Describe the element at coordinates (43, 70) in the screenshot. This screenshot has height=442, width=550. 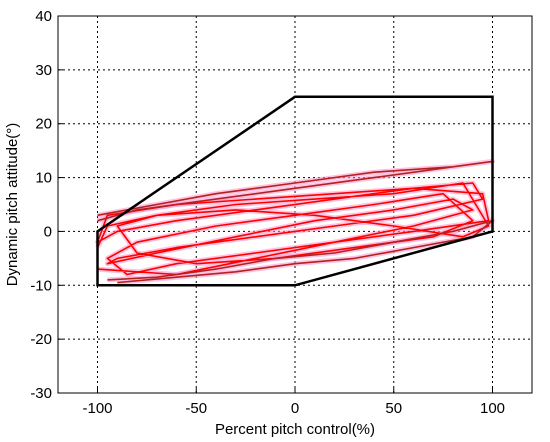
I see `y-tick-label: 30` at that location.